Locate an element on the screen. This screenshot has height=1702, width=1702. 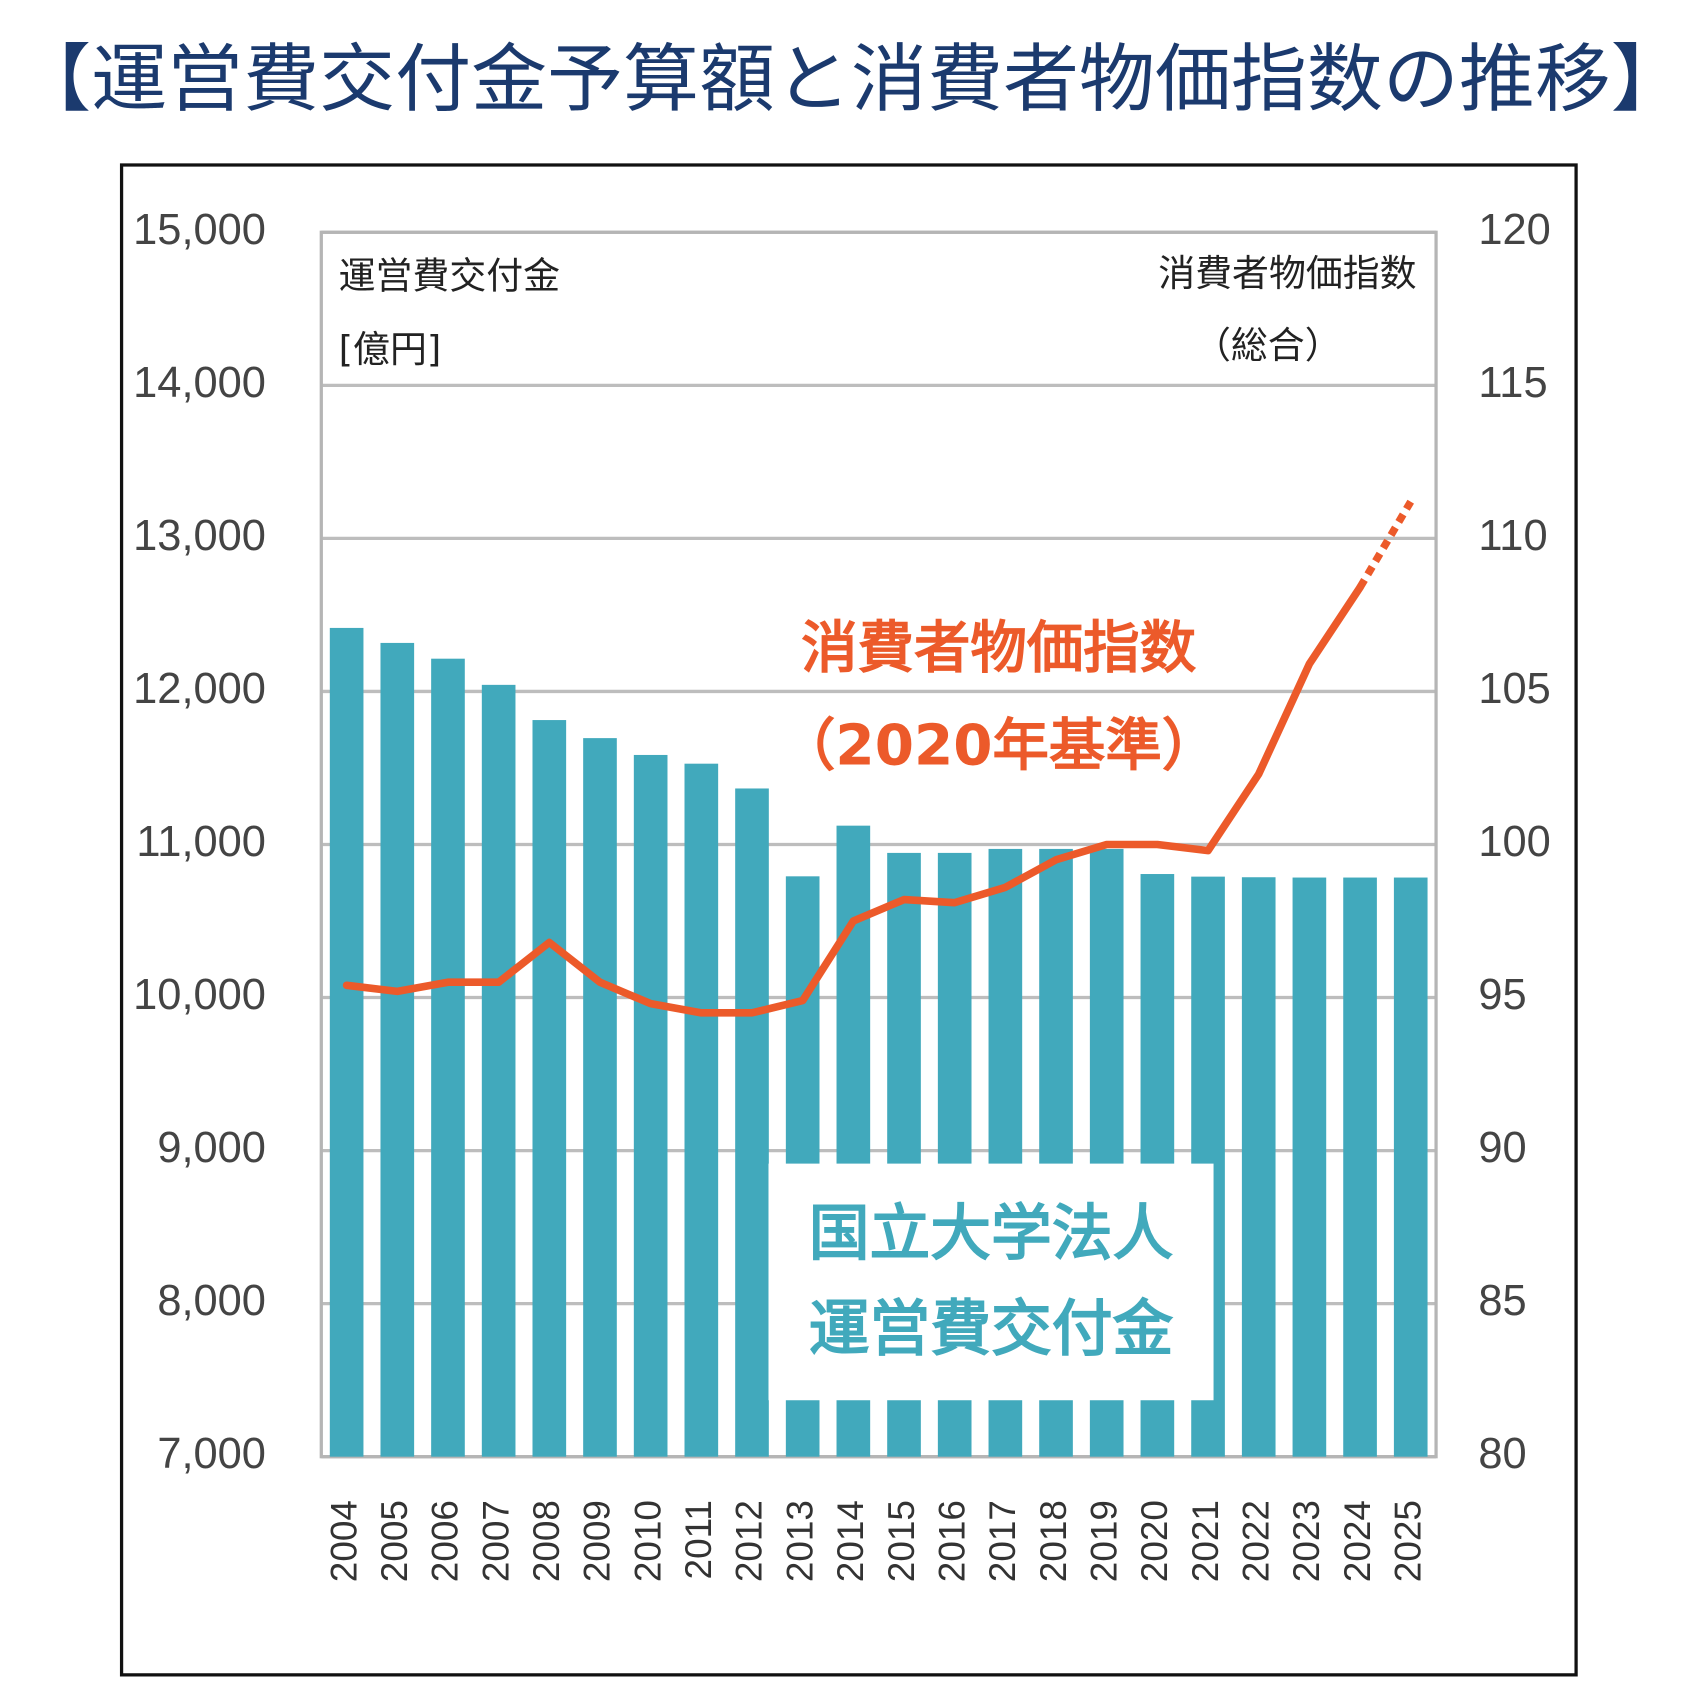
x-tick-label: 2016 is located at coordinates (951, 1541).